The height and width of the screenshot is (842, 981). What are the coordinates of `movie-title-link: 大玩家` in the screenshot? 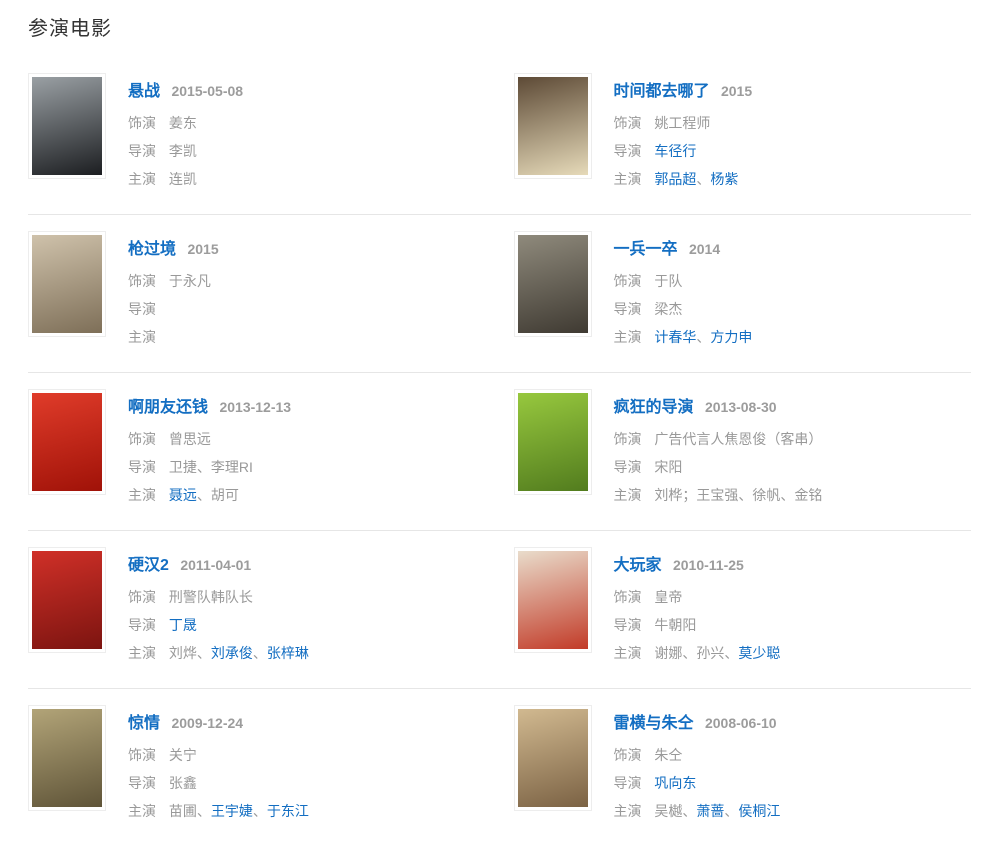 It's located at (637, 565).